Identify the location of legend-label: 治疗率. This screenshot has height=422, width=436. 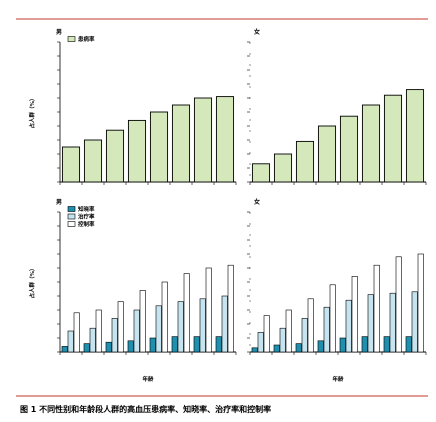
(86, 217).